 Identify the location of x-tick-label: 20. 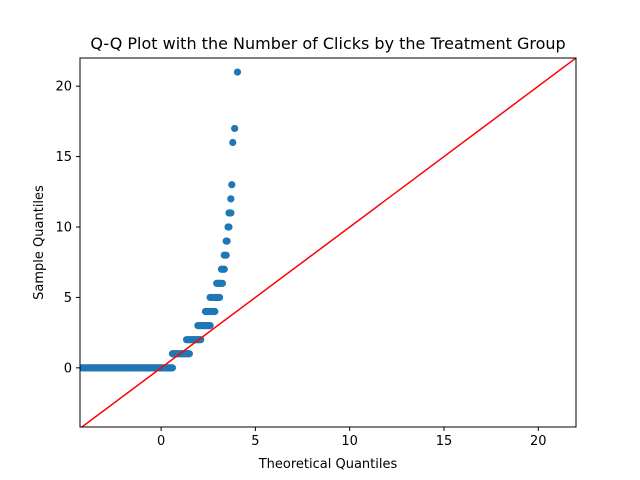
(538, 441).